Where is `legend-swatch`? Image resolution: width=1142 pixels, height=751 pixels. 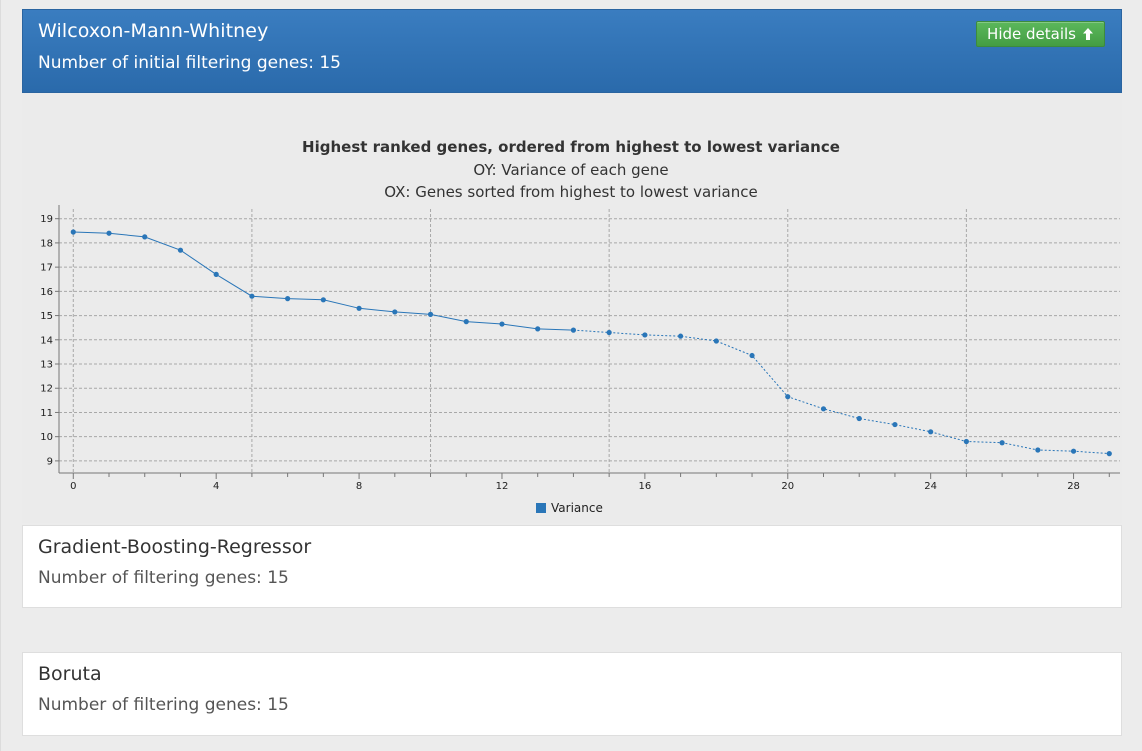
legend-swatch is located at coordinates (541, 508).